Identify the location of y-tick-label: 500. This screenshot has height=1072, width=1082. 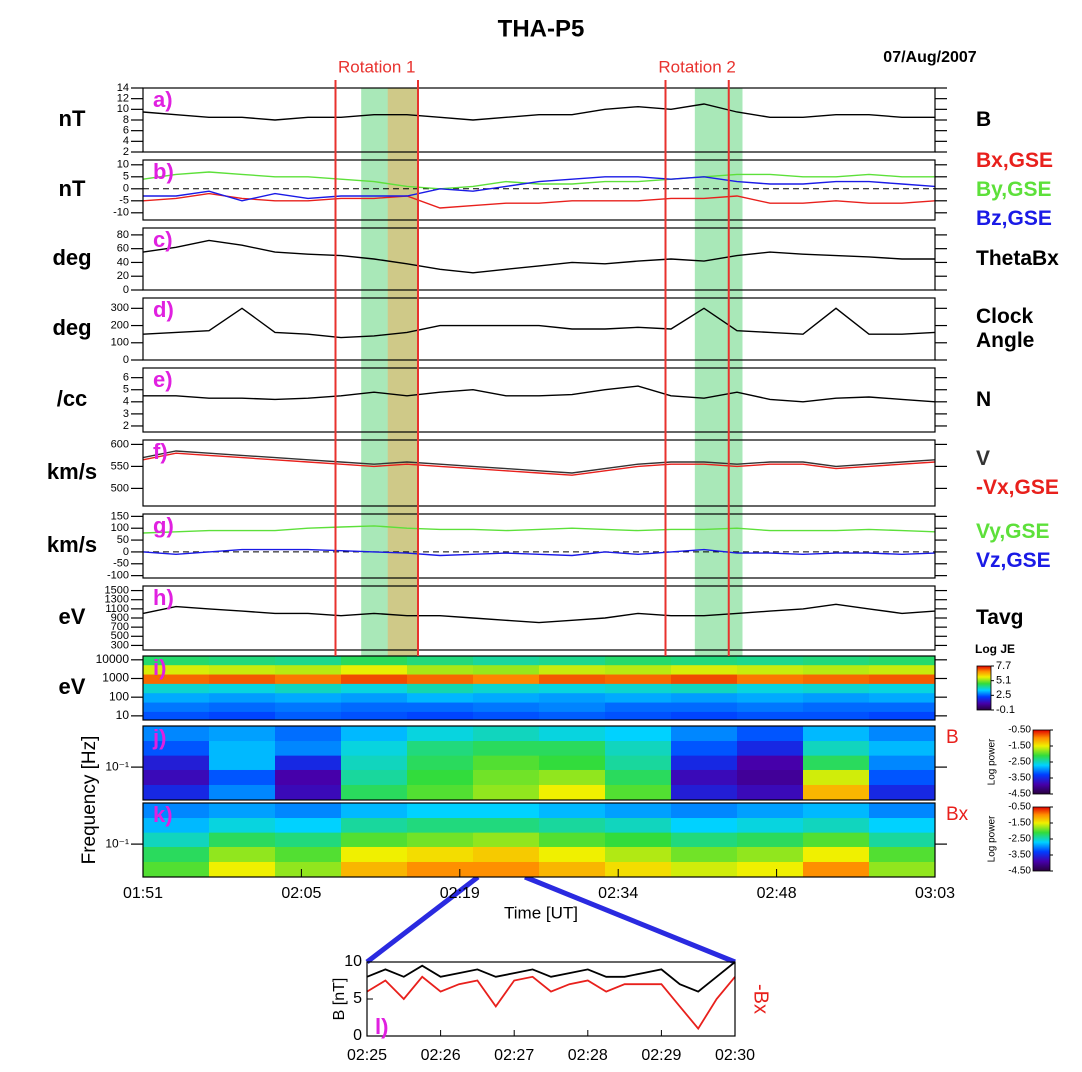
(120, 488).